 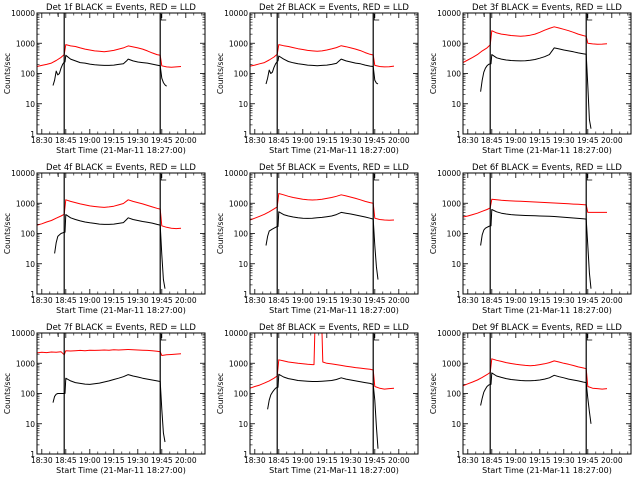 I want to click on panel-title: Det 4f BLACK = Events, RED = LLD, so click(x=121, y=168).